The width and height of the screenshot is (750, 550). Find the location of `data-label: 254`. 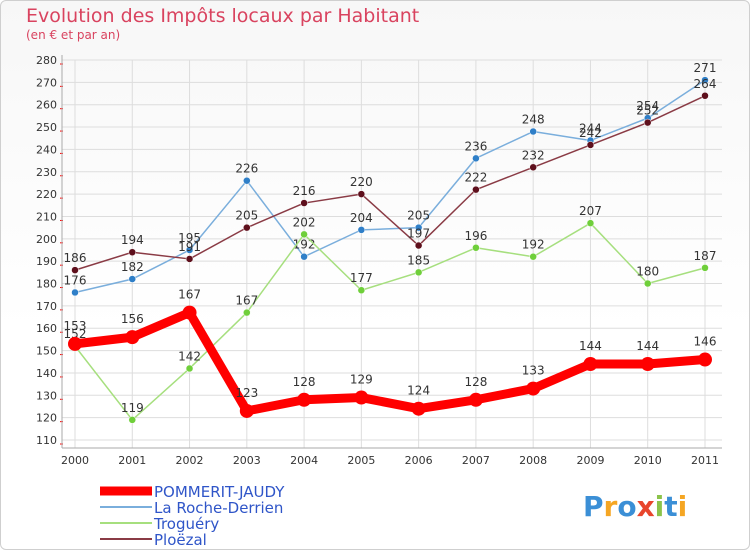

data-label: 254 is located at coordinates (647, 106).